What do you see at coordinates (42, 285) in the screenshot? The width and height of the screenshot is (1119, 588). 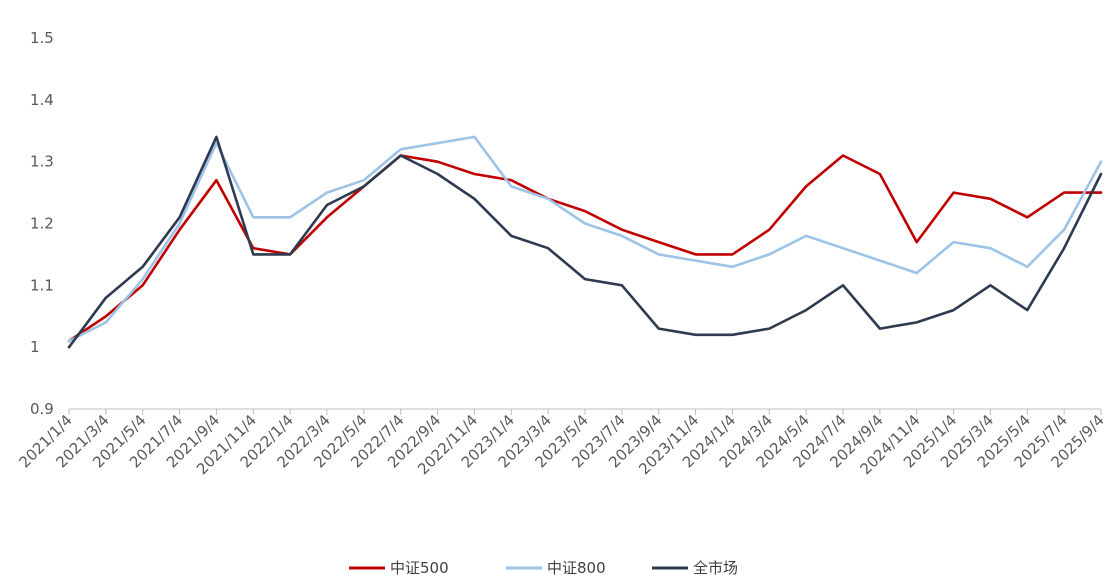 I see `y-tick-label: 1.1` at bounding box center [42, 285].